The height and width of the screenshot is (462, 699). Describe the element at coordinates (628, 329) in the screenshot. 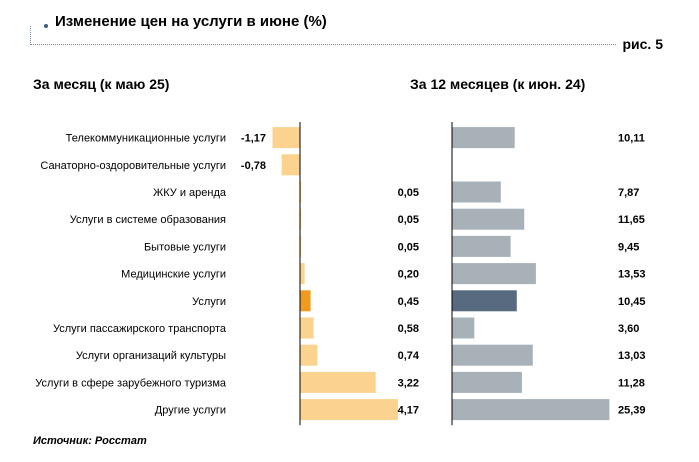

I see `year-value-label: 3,60` at that location.